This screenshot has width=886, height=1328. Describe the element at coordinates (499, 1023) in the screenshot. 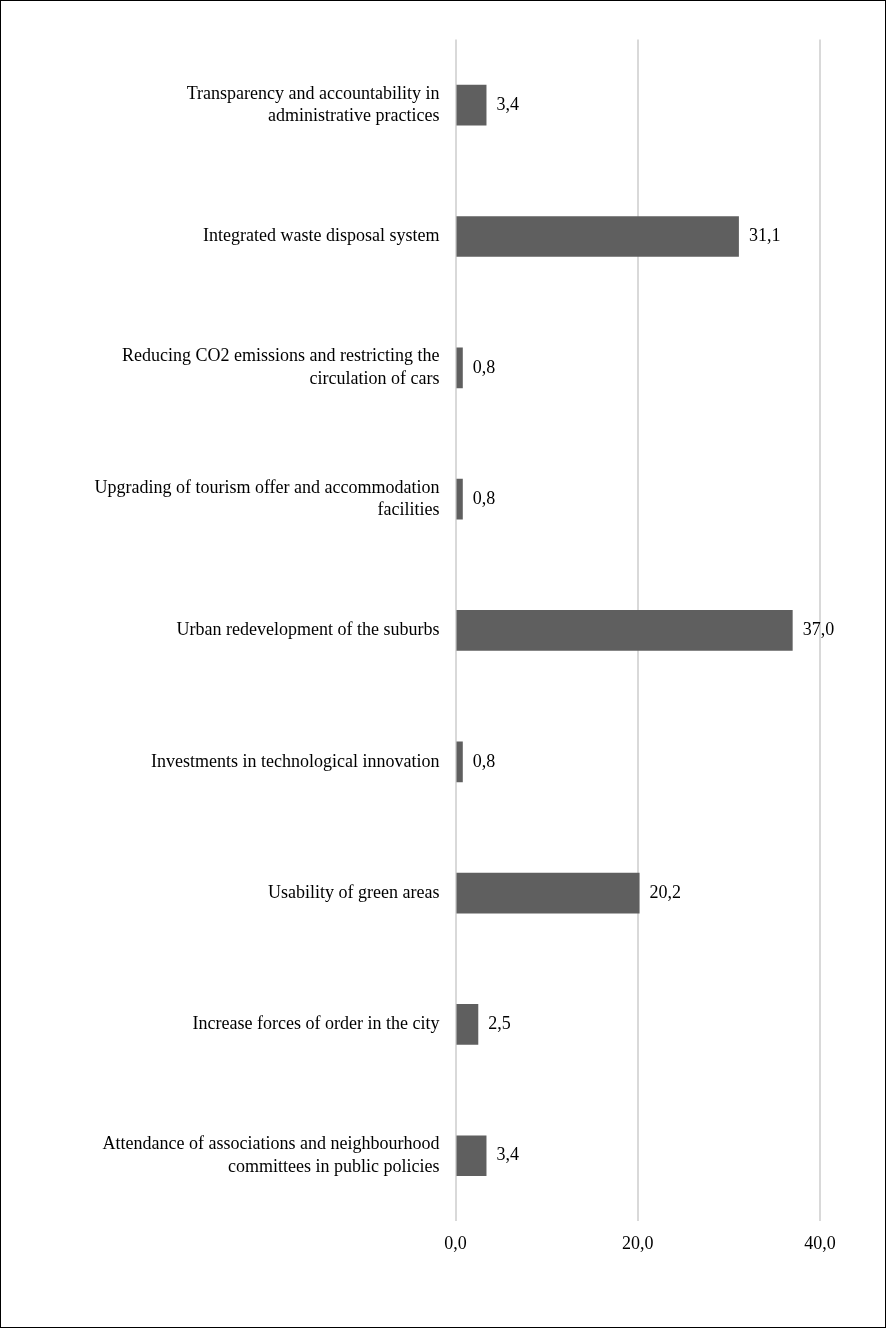

I see `data-label: 2,5` at that location.